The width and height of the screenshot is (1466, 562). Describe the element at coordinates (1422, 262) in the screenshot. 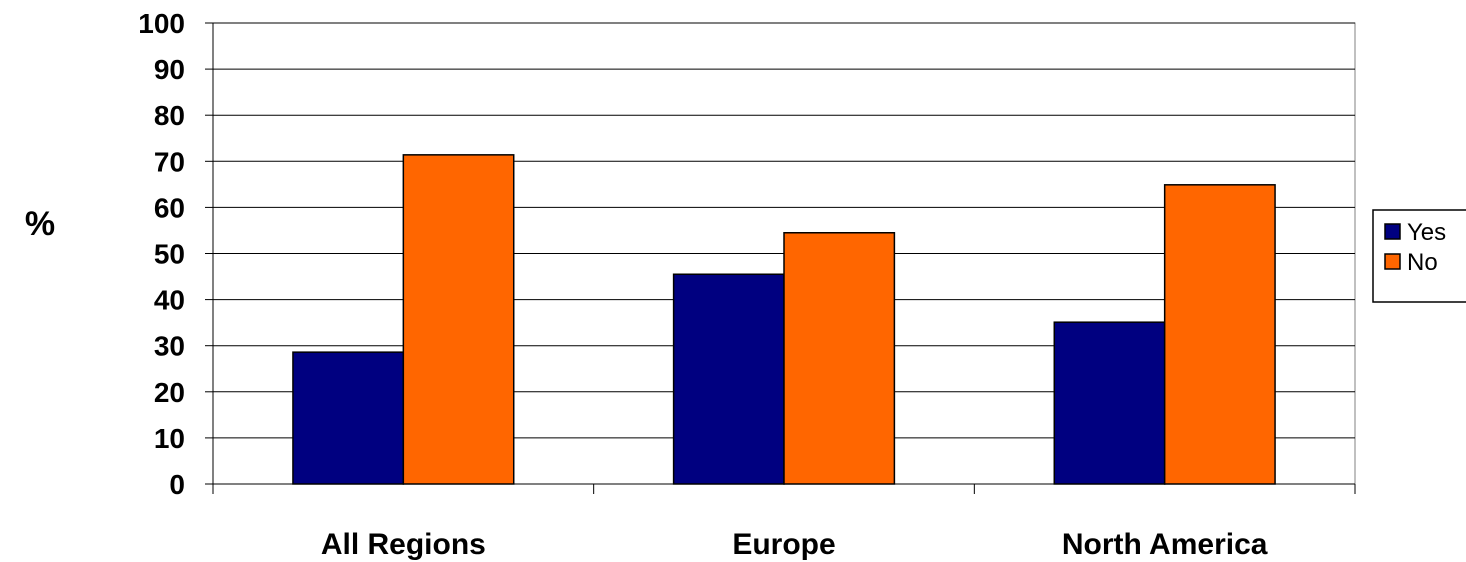

I see `legend-label: No` at that location.